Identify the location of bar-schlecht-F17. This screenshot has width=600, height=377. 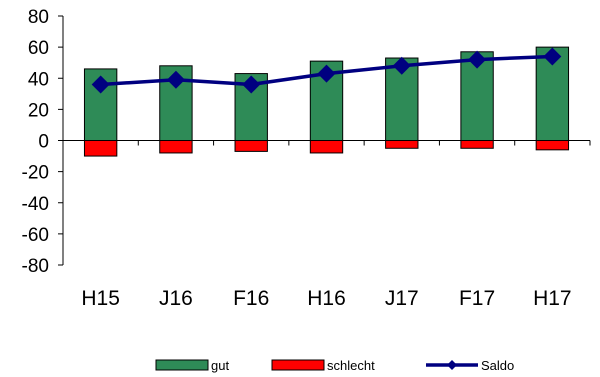
(477, 144).